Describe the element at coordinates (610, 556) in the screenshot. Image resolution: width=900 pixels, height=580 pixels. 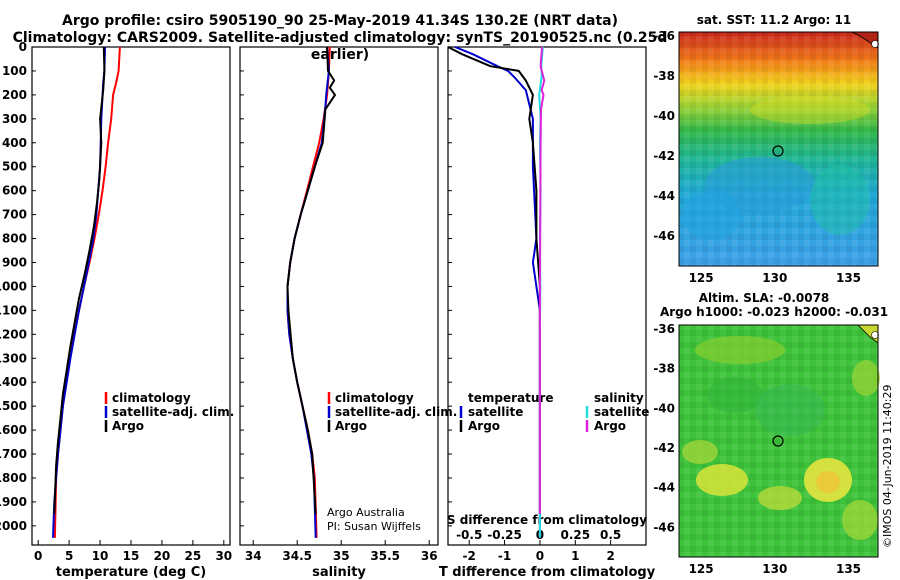
I see `difference-x-tick-label: 2` at that location.